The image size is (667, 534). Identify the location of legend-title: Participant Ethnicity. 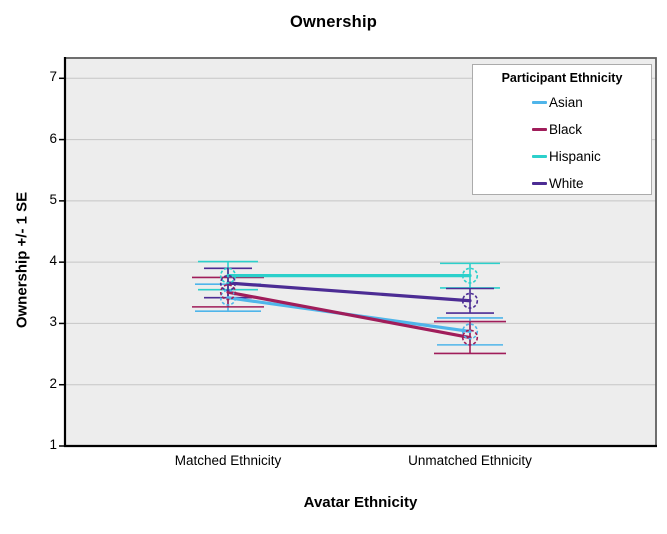
(562, 78).